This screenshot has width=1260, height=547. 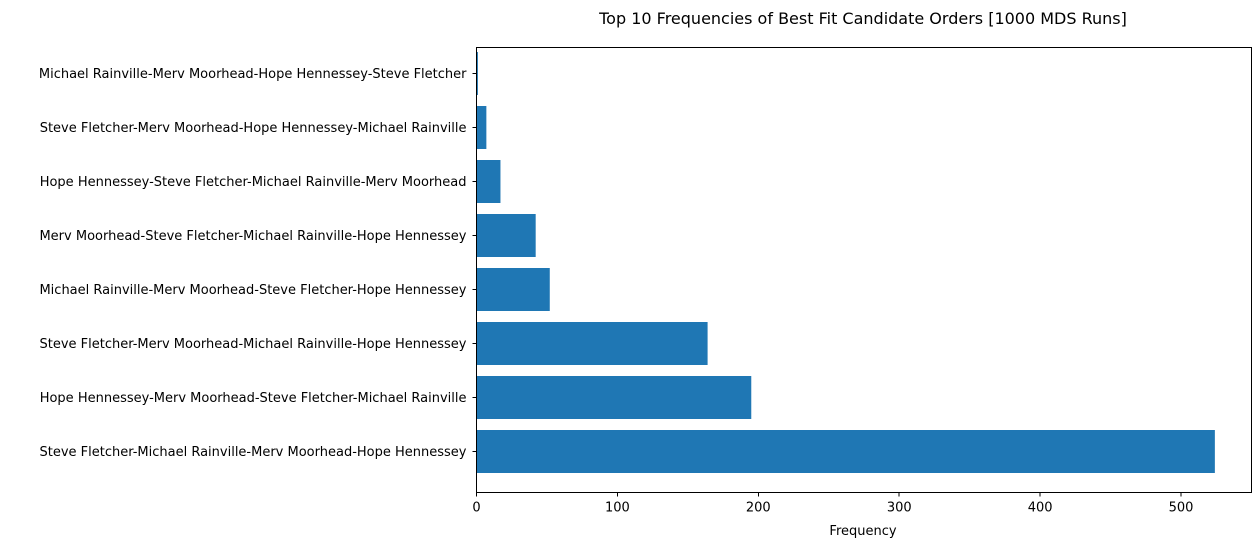 What do you see at coordinates (862, 531) in the screenshot?
I see `x-axis-label: Frequency` at bounding box center [862, 531].